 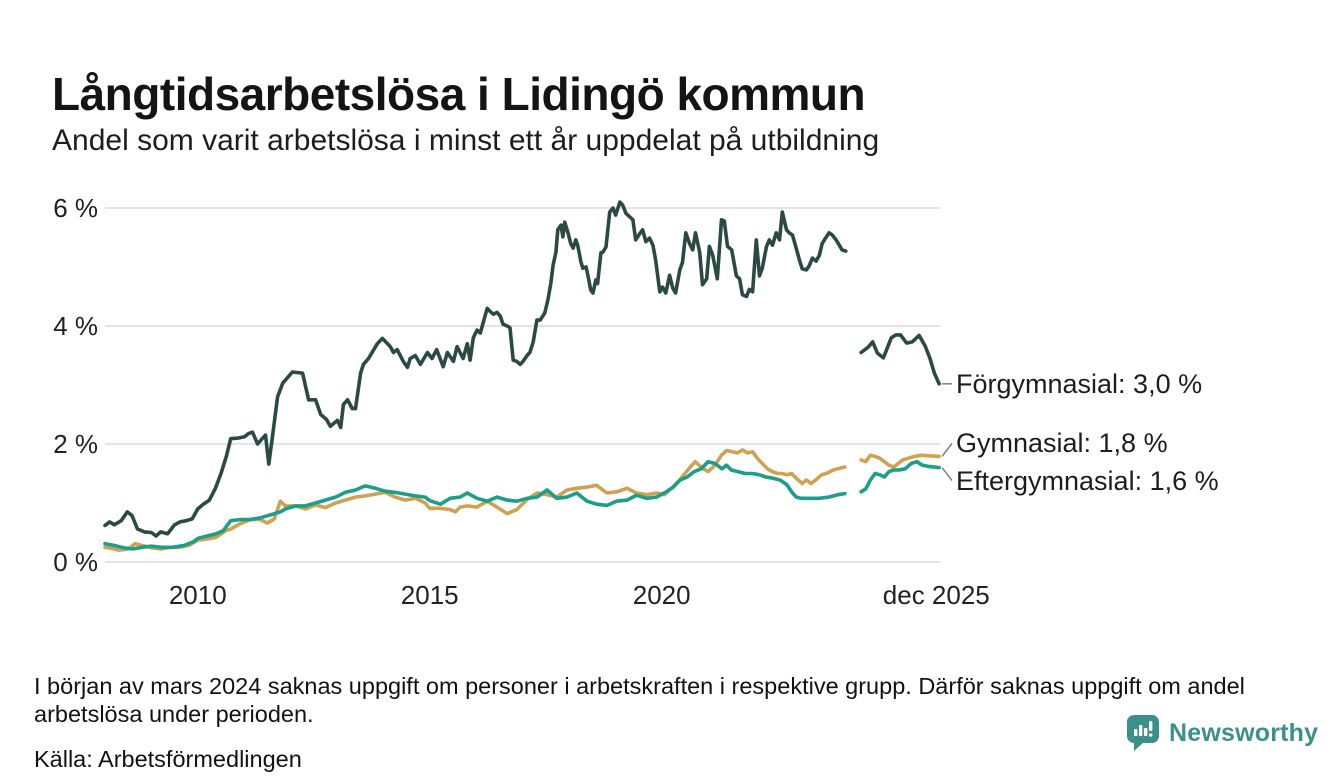 What do you see at coordinates (936, 595) in the screenshot?
I see `x-axis-tick-label: dec 2025` at bounding box center [936, 595].